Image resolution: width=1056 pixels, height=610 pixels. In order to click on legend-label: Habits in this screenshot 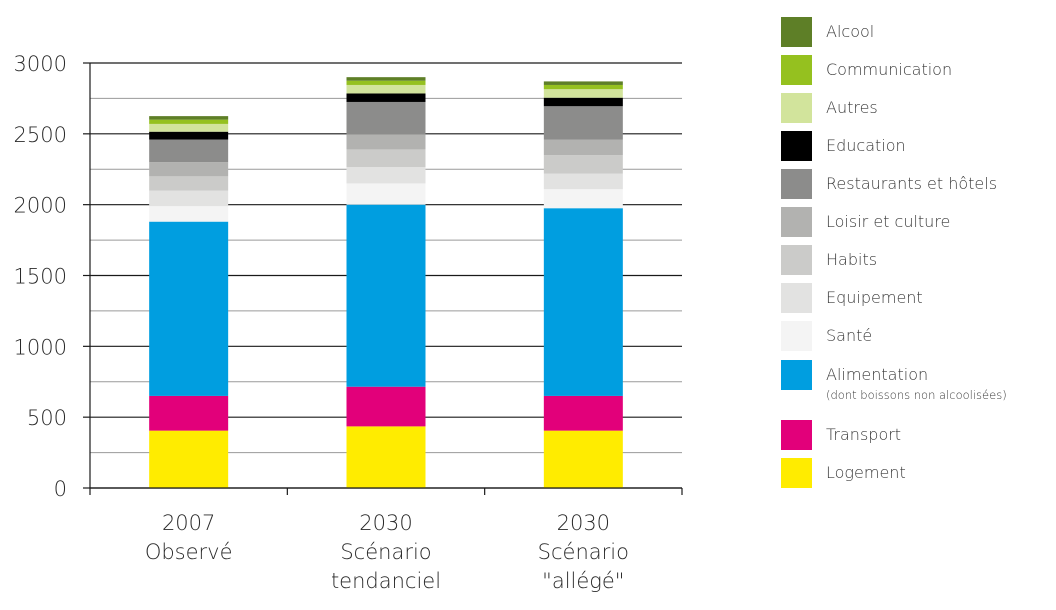, I will do `click(852, 259)`.